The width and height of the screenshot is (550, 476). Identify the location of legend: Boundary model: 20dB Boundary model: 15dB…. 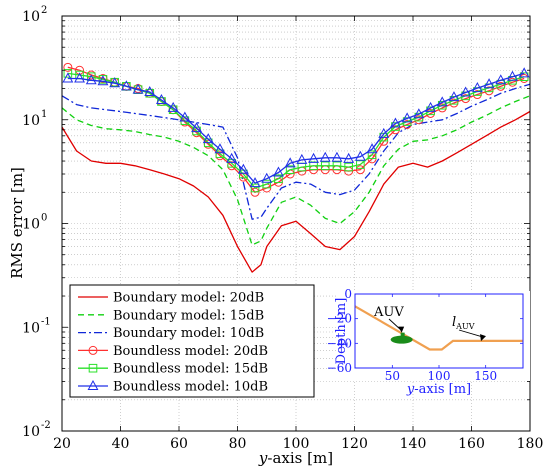
(192, 341).